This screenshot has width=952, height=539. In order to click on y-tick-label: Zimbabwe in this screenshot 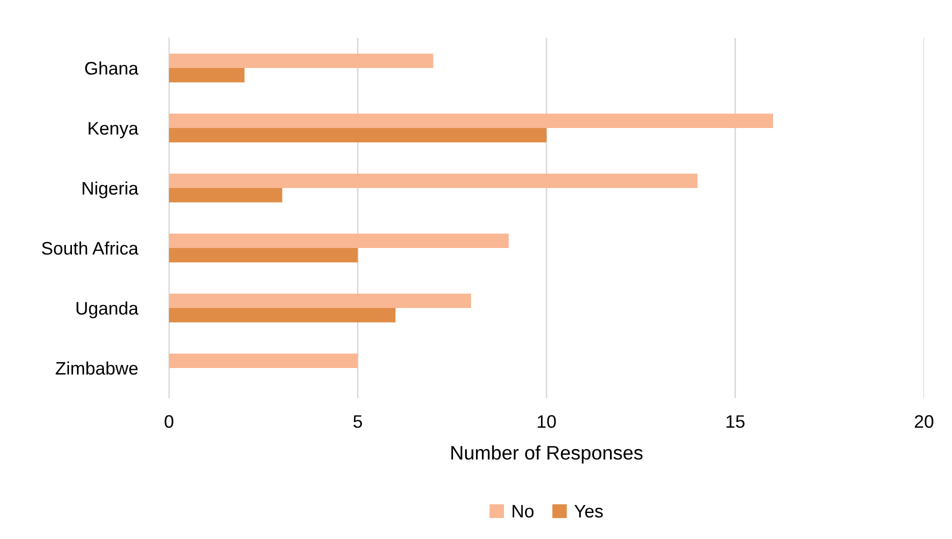, I will do `click(97, 368)`.